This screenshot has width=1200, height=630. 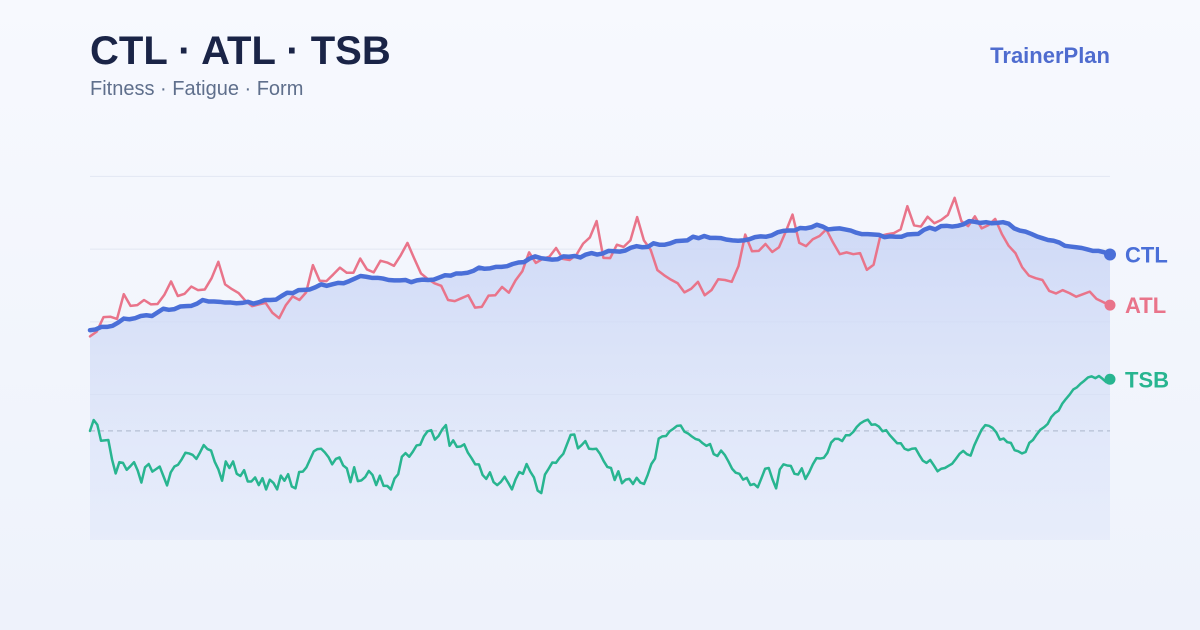 I want to click on brand-logo: TrainerPlan, so click(x=1050, y=55).